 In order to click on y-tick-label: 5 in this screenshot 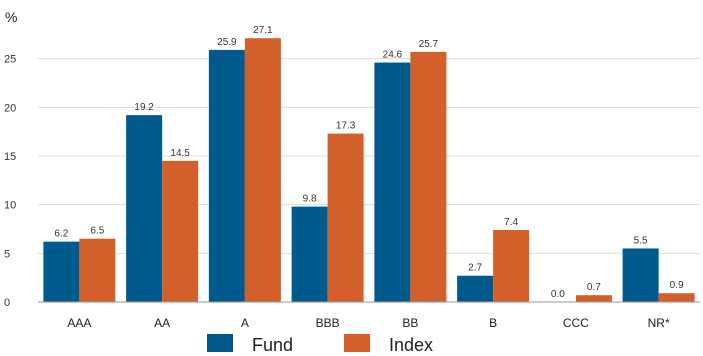, I will do `click(7, 254)`.